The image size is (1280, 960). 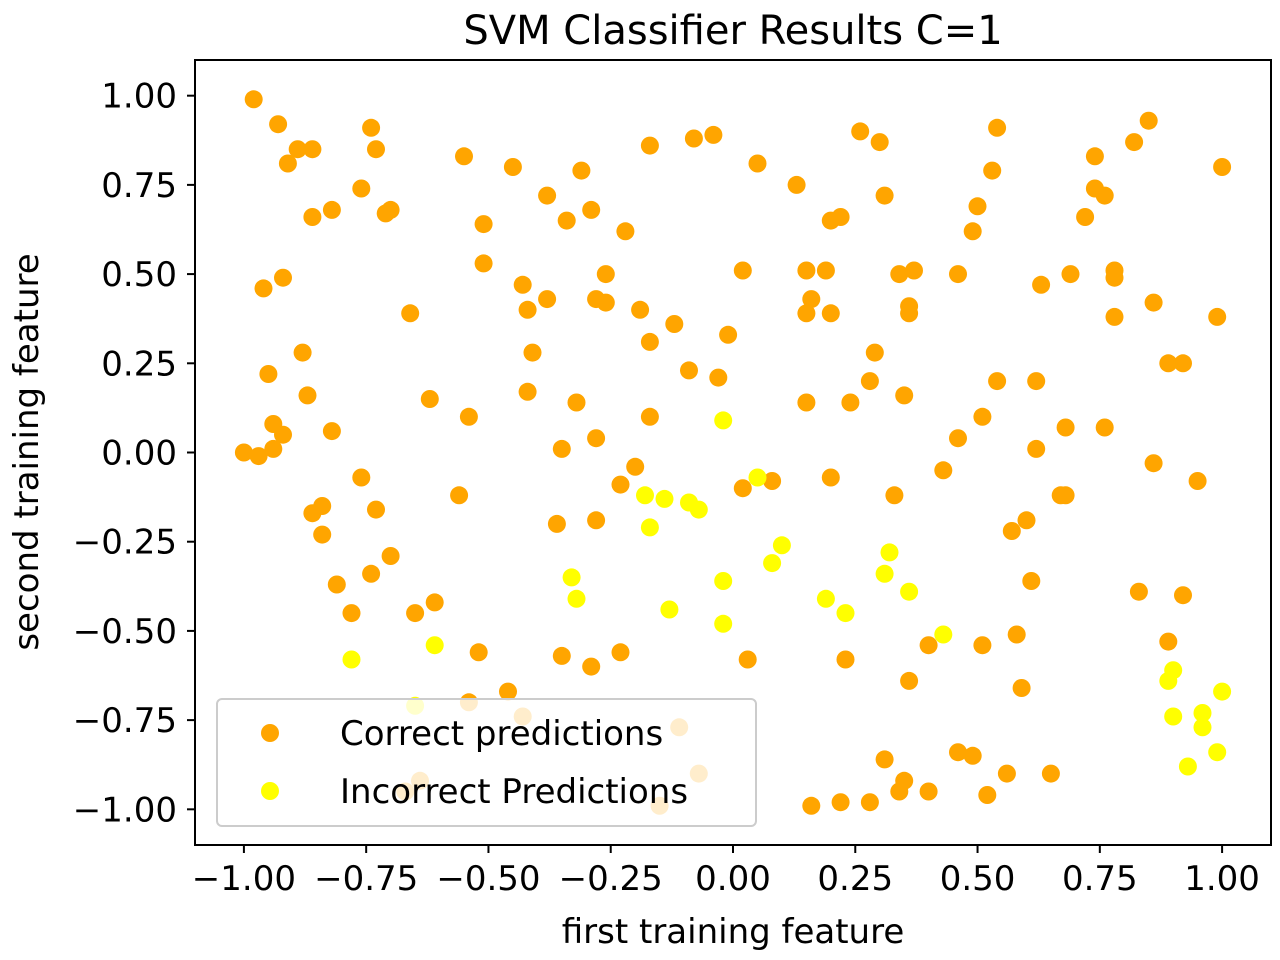 I want to click on x-tick-label-2: −0.50, so click(x=488, y=879).